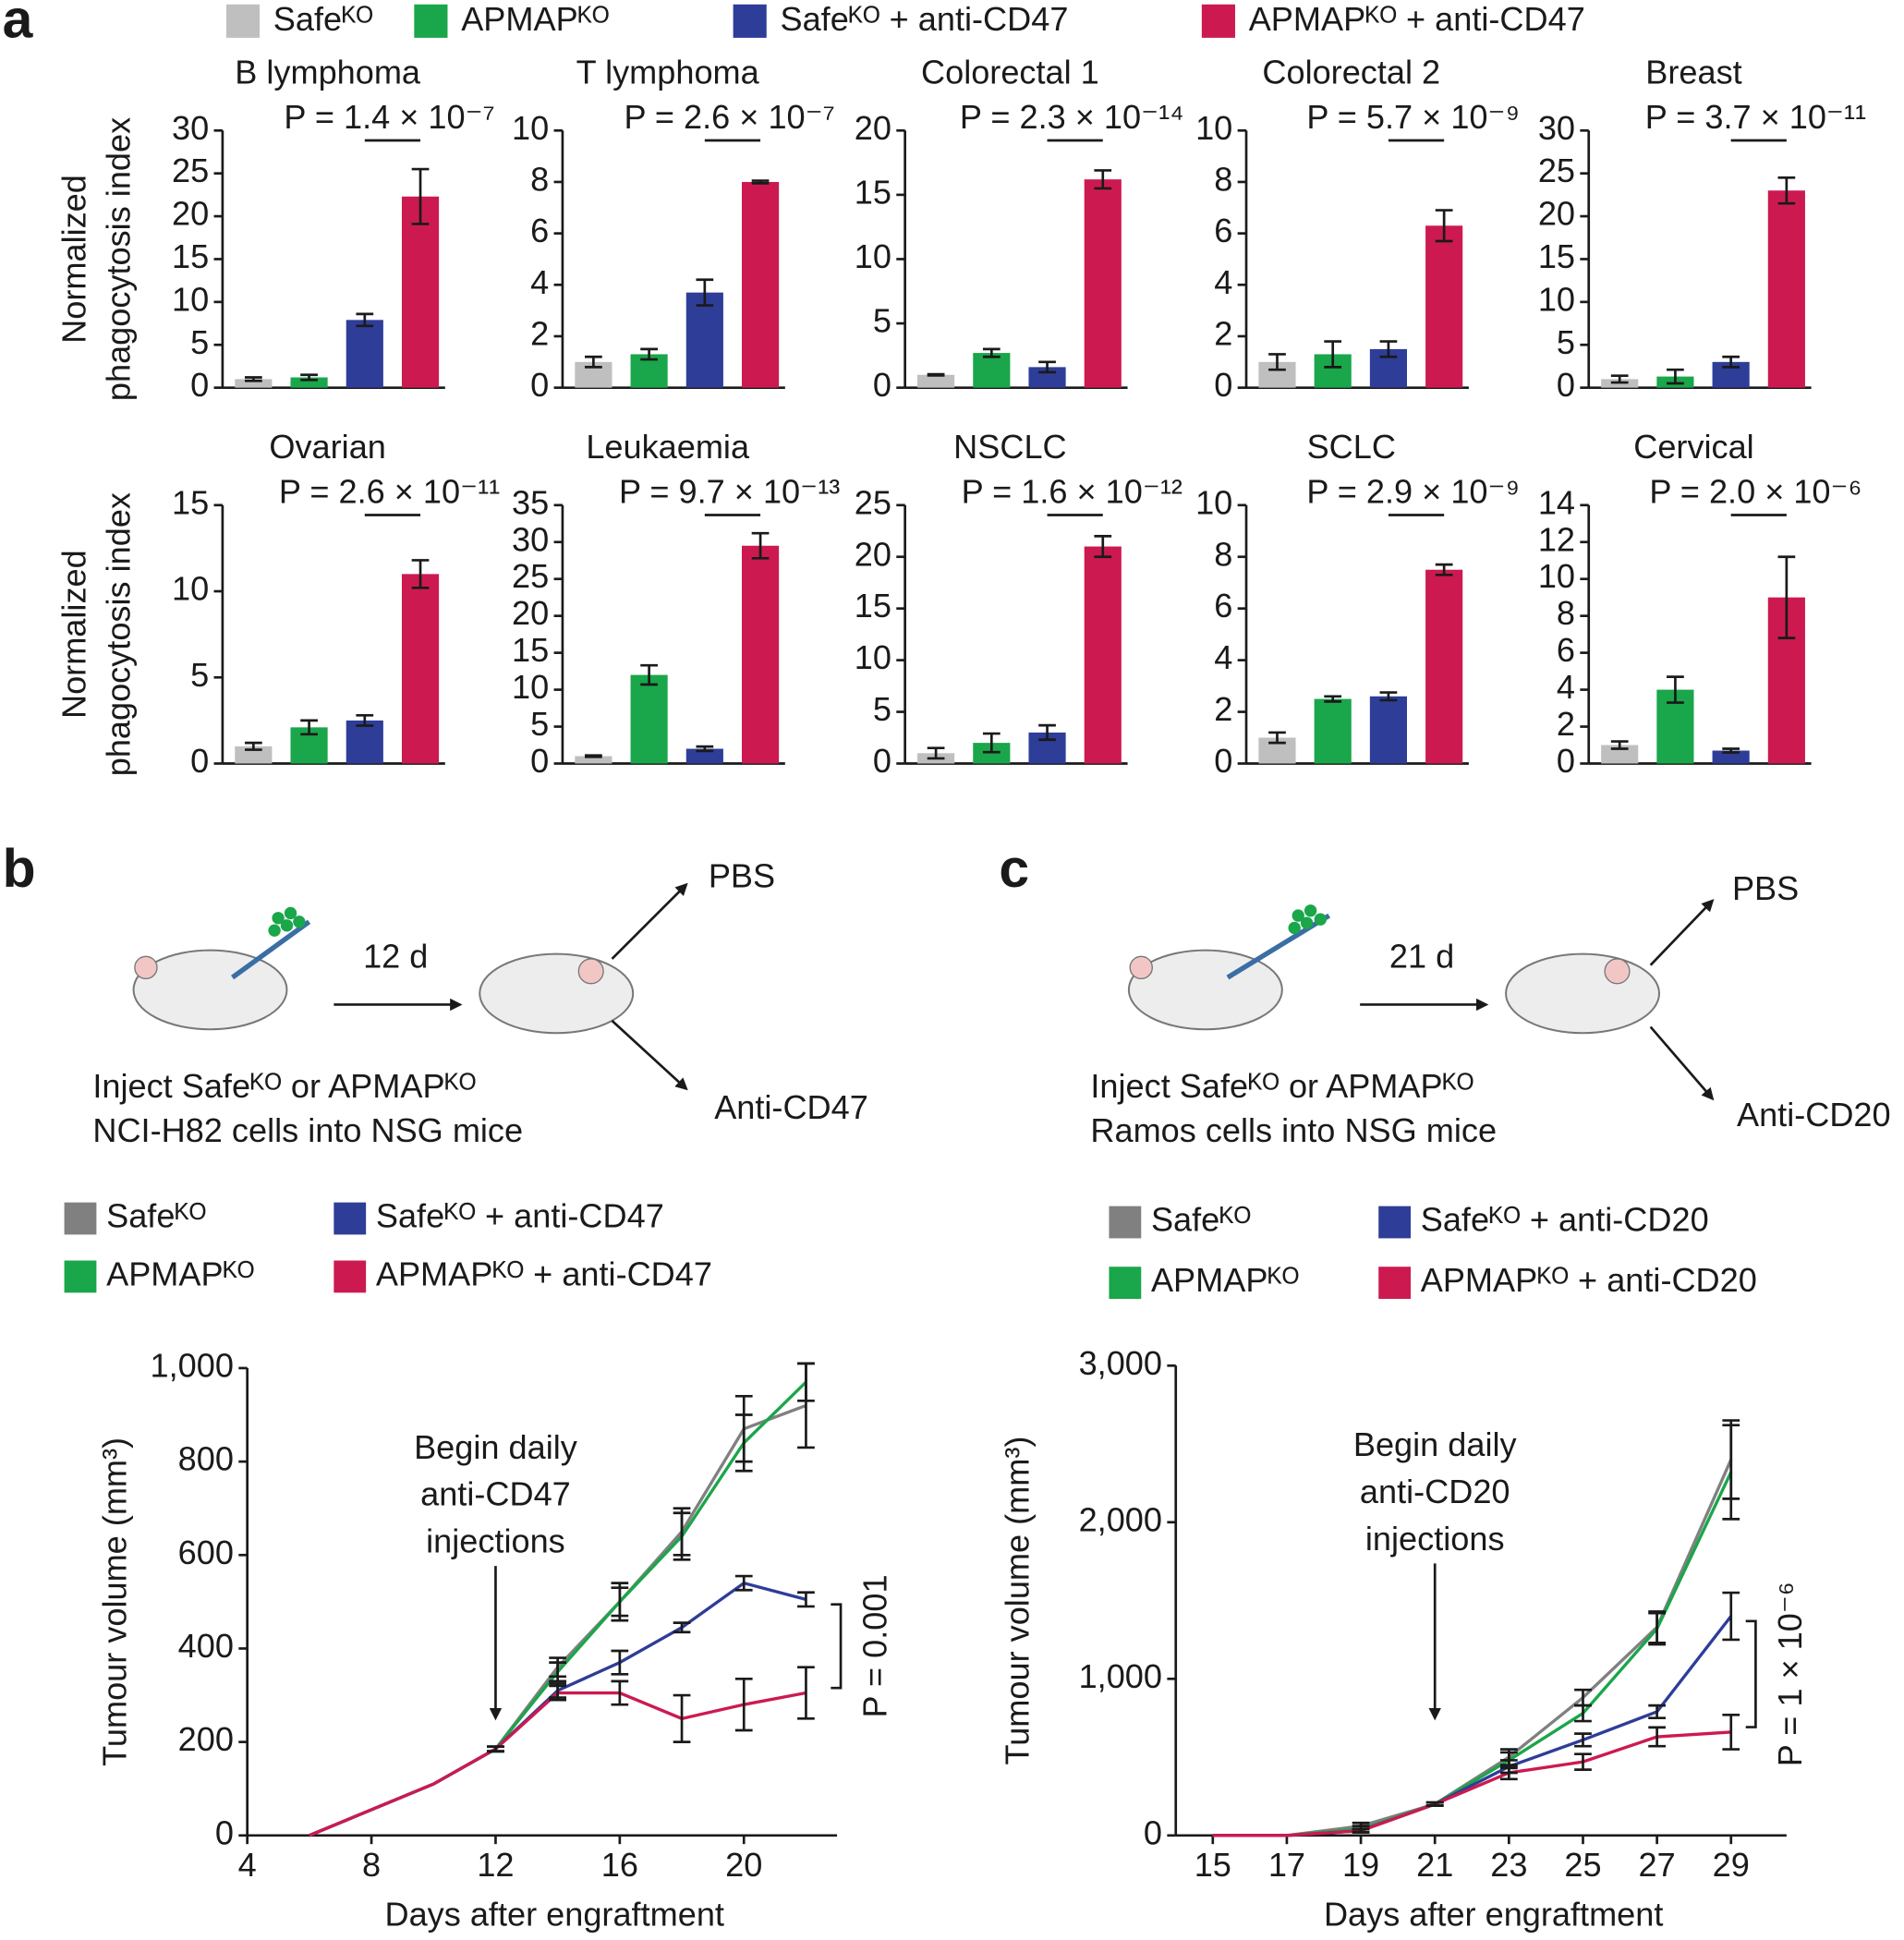 The height and width of the screenshot is (1940, 1904). Describe the element at coordinates (206, 1646) in the screenshot. I see `y-tick-label: 400` at that location.